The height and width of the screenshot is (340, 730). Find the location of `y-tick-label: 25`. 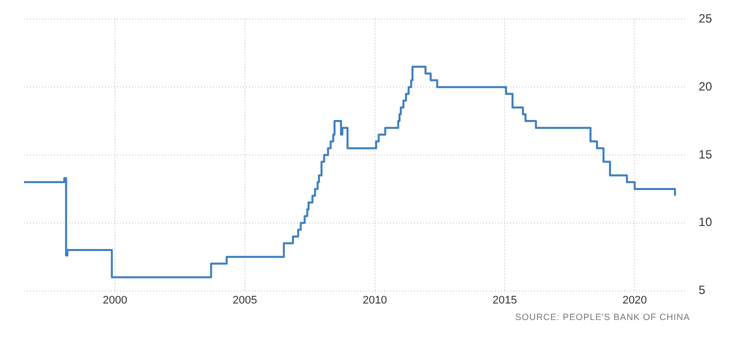

y-tick-label: 25 is located at coordinates (705, 19).